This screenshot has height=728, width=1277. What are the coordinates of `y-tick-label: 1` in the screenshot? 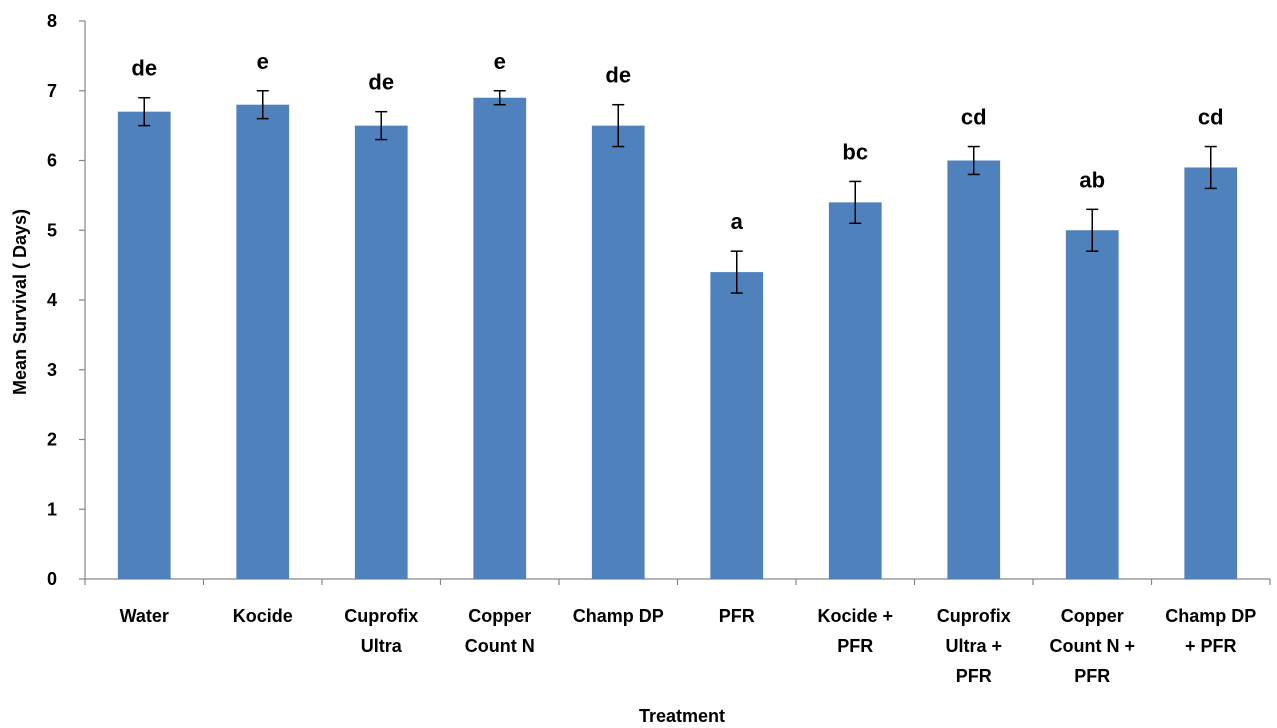 It's located at (52, 509).